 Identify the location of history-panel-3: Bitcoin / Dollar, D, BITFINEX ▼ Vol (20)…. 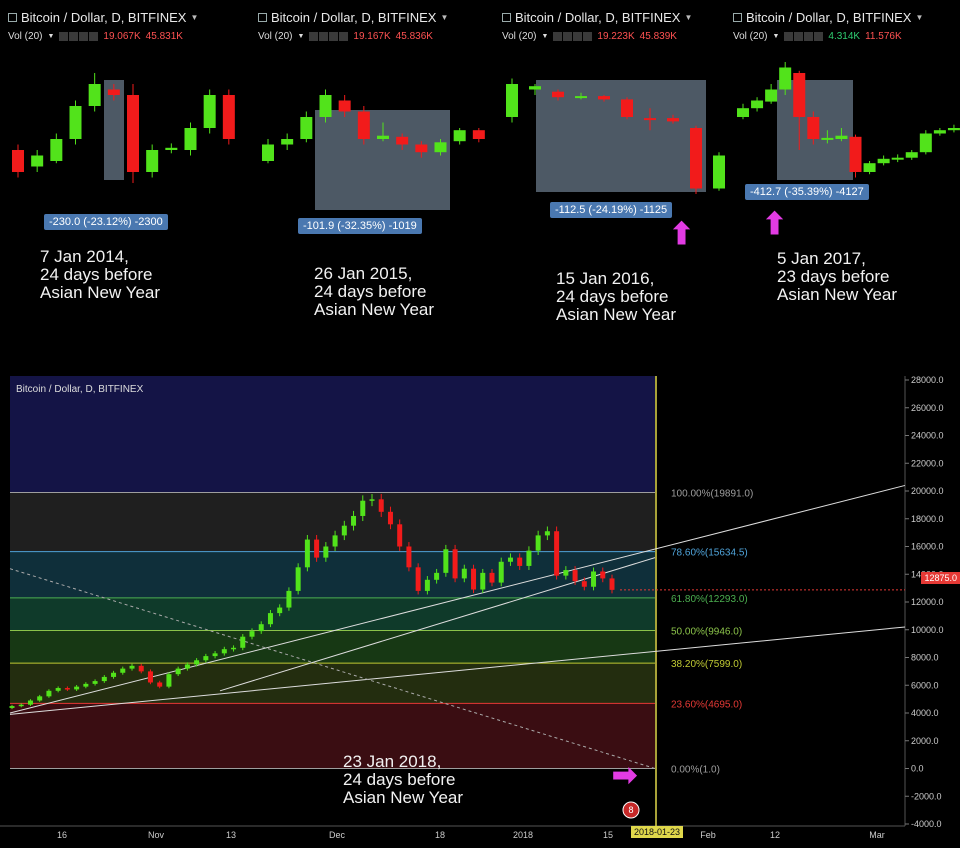
(614, 180).